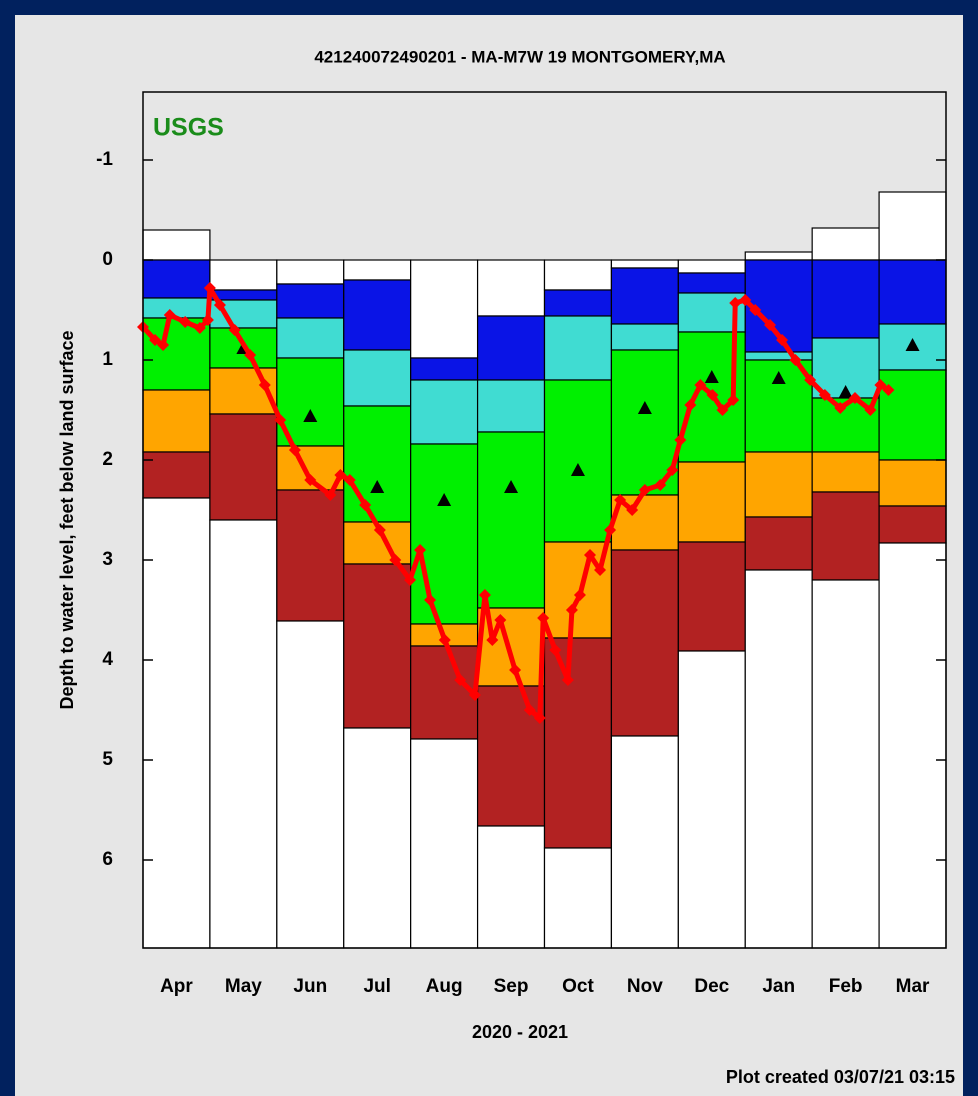 Image resolution: width=978 pixels, height=1096 pixels. Describe the element at coordinates (107, 559) in the screenshot. I see `y-tick-label: 3` at that location.